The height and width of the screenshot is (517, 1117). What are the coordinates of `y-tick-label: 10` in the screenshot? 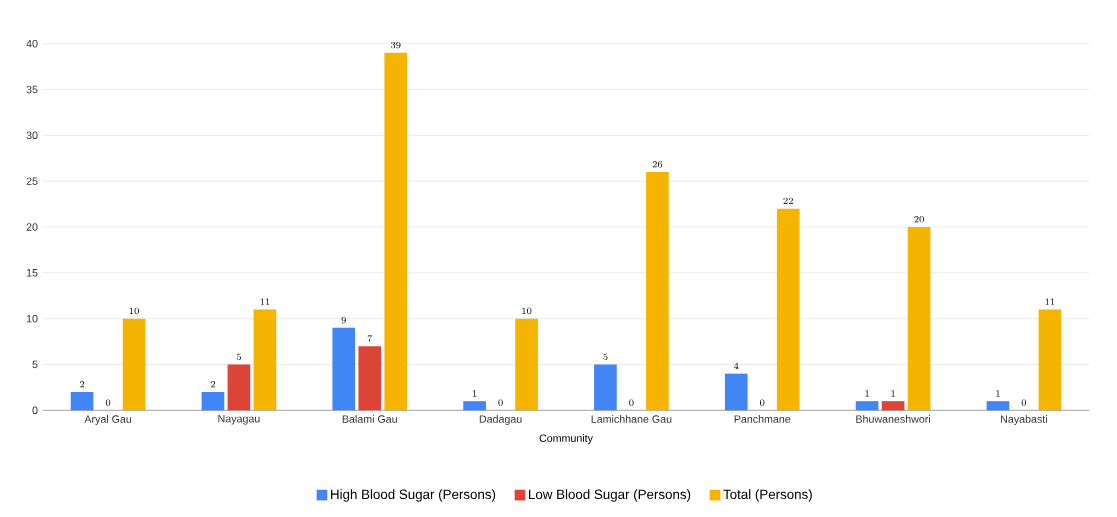 It's located at (32, 318).